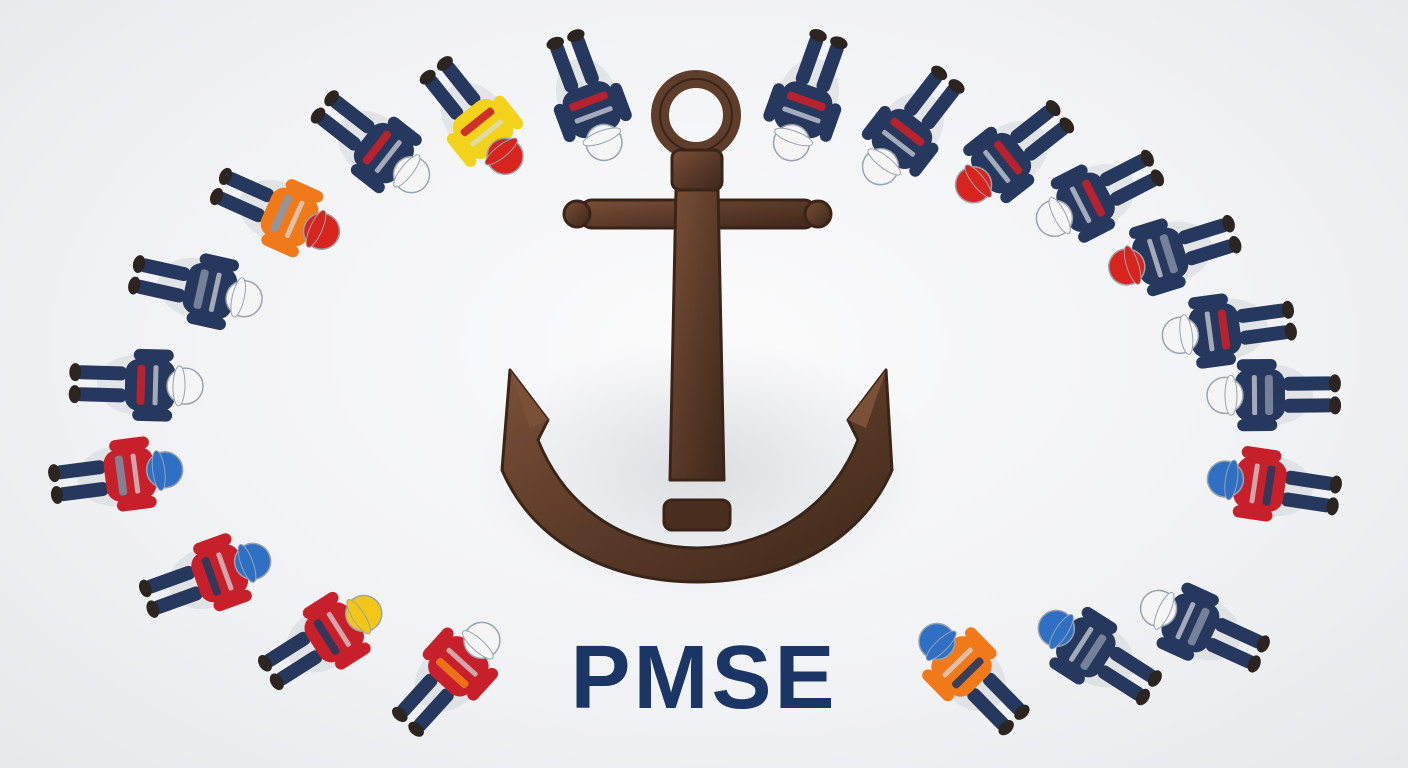 The width and height of the screenshot is (1408, 768). Describe the element at coordinates (697, 170) in the screenshot. I see `anchor-collar` at that location.